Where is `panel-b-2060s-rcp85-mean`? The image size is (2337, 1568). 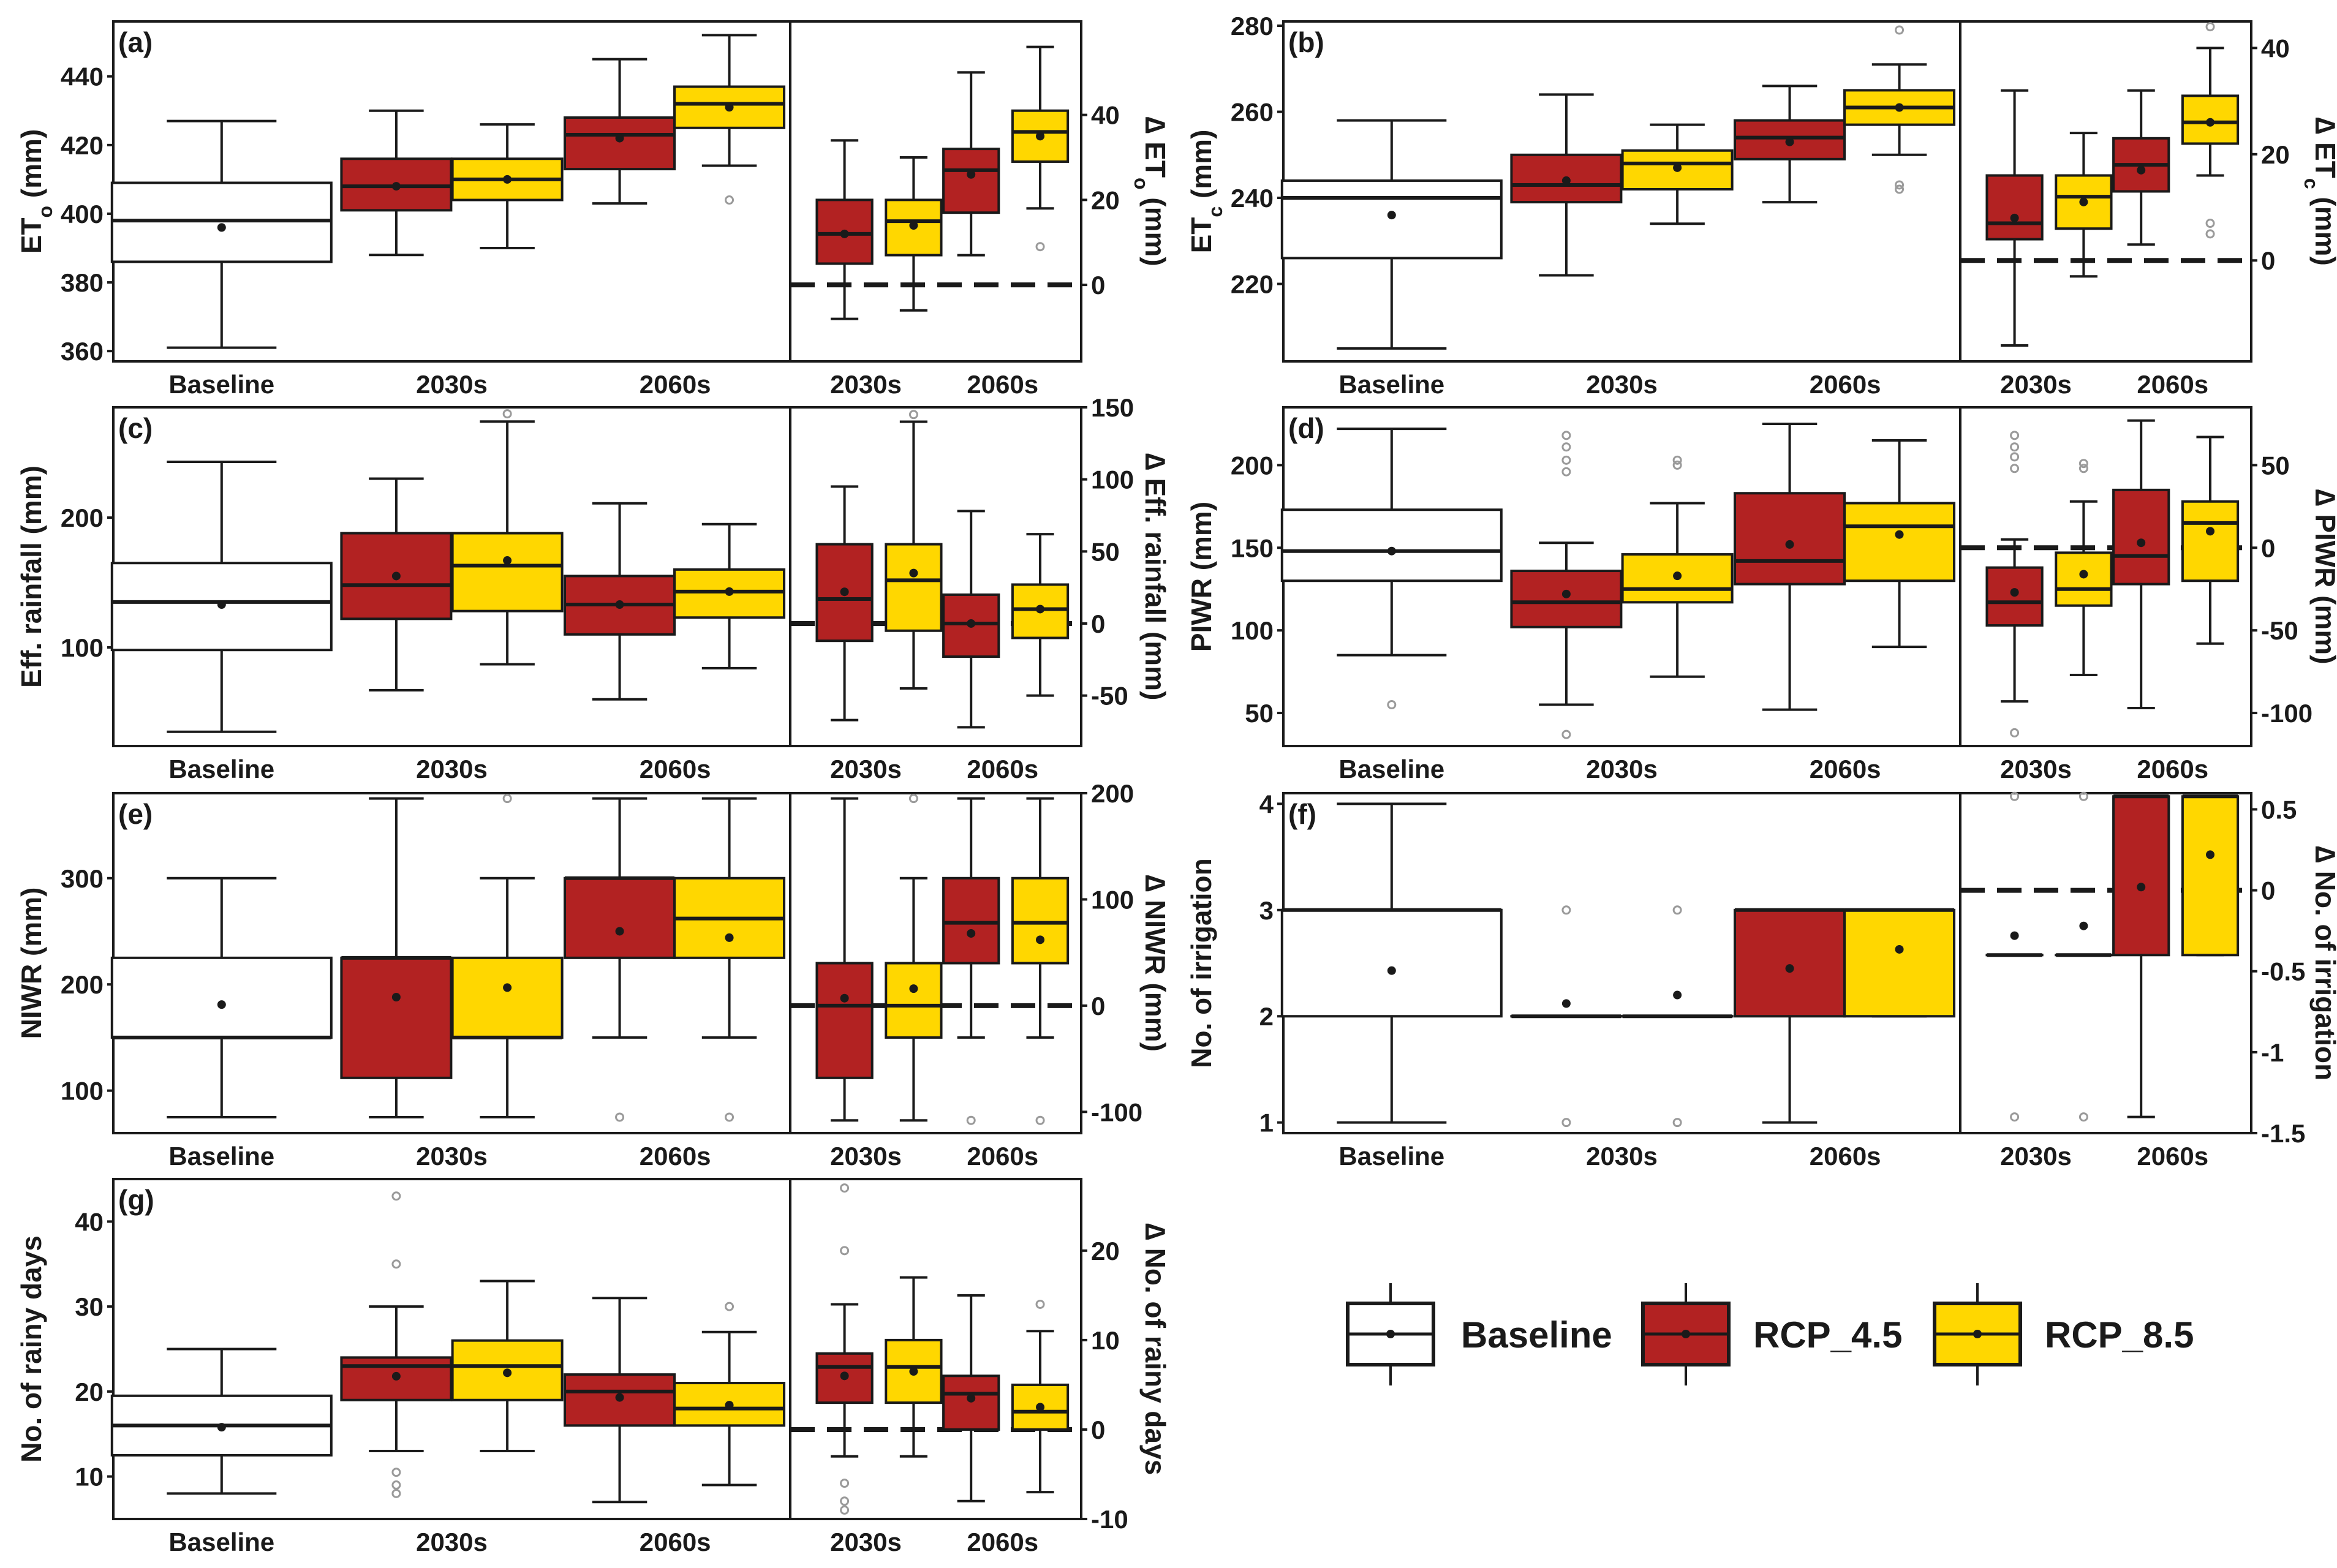 panel-b-2060s-rcp85-mean is located at coordinates (1899, 107).